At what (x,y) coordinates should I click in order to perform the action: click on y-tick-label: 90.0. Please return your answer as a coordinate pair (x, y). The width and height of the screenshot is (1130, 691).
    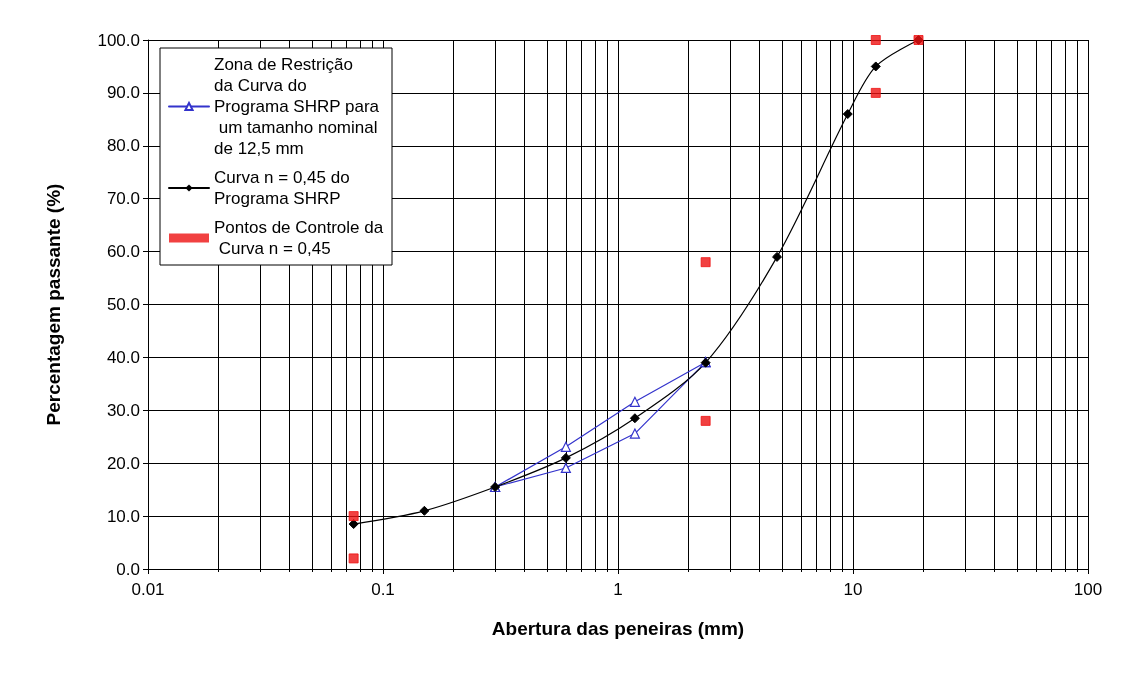
    Looking at the image, I should click on (123, 93).